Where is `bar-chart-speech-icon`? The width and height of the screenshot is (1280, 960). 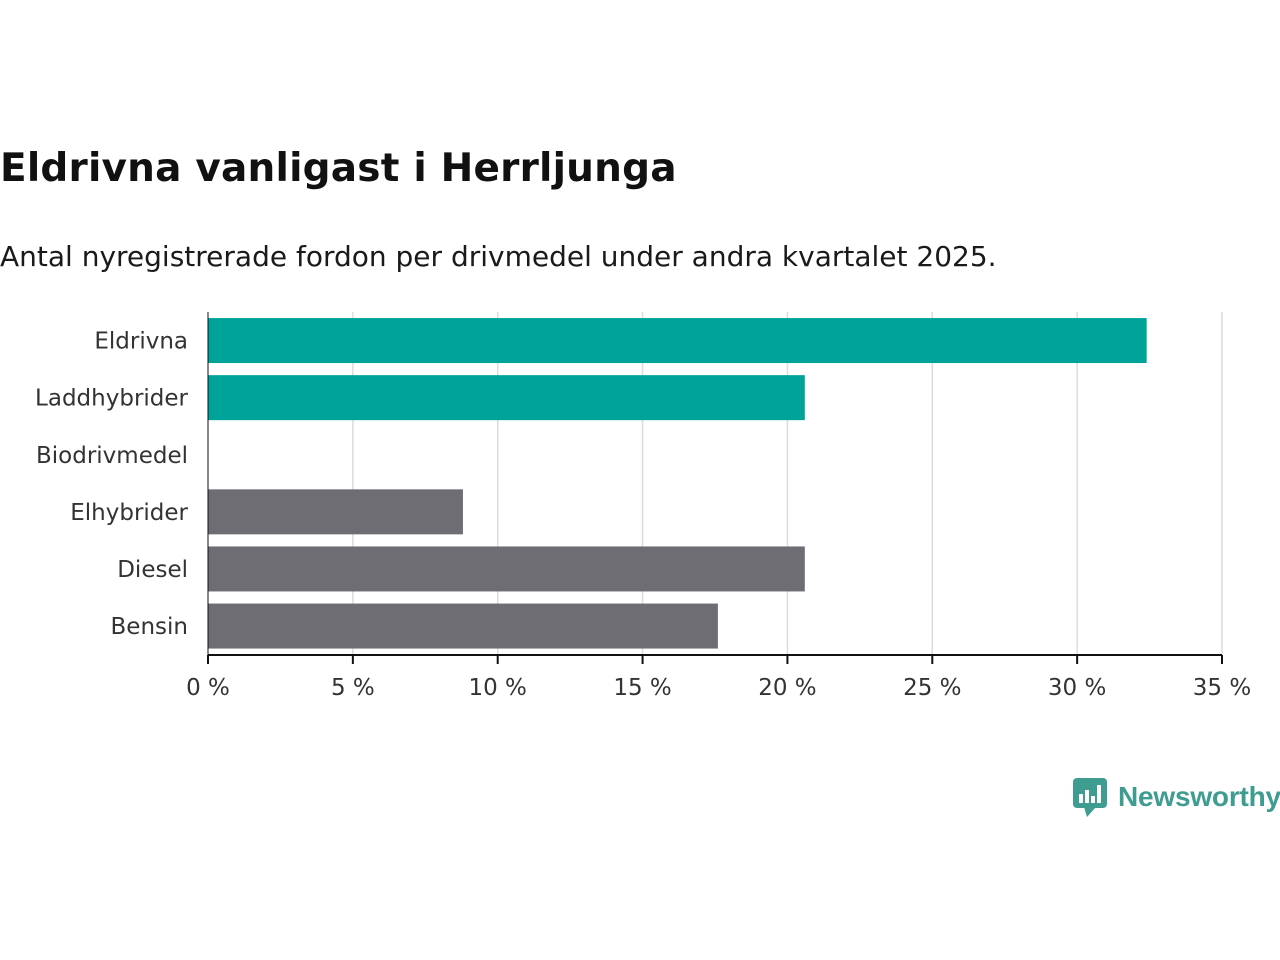
bar-chart-speech-icon is located at coordinates (1090, 797).